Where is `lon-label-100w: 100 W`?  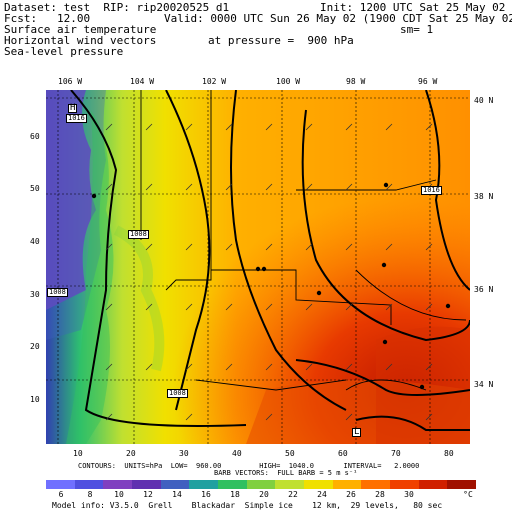
lon-label-100w: 100 W is located at coordinates (288, 81).